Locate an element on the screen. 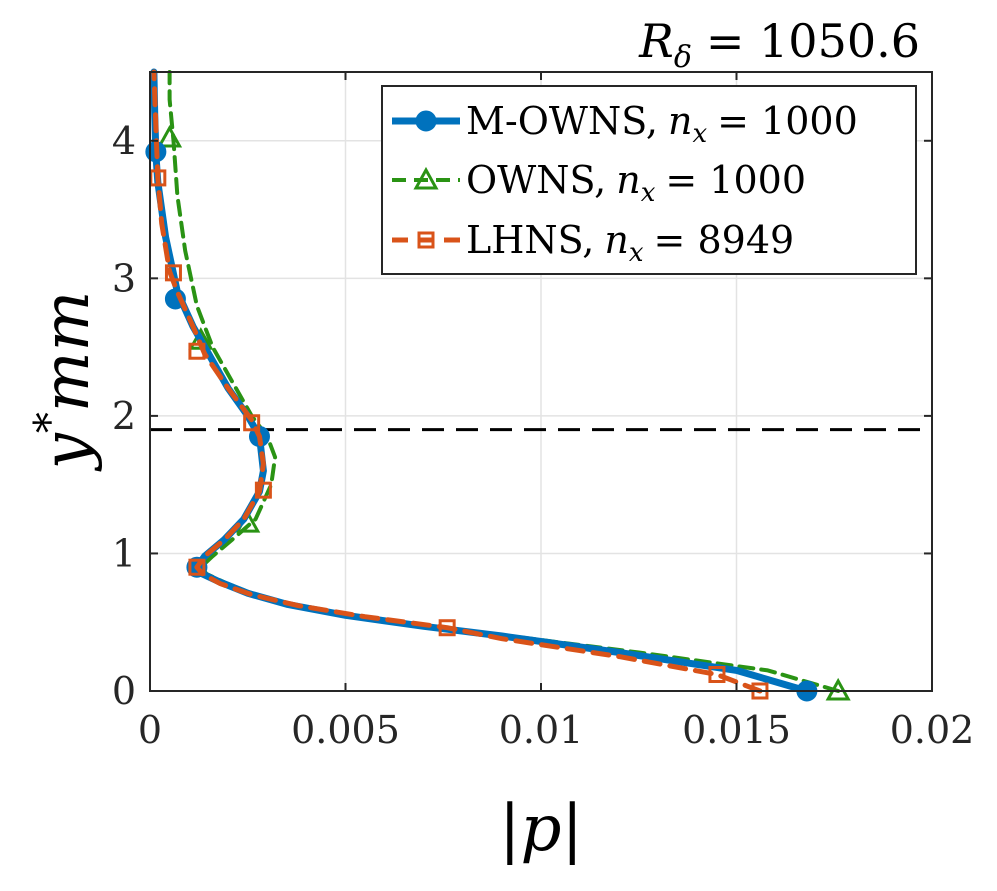  legend-lhns-sub: x is located at coordinates (636, 253).